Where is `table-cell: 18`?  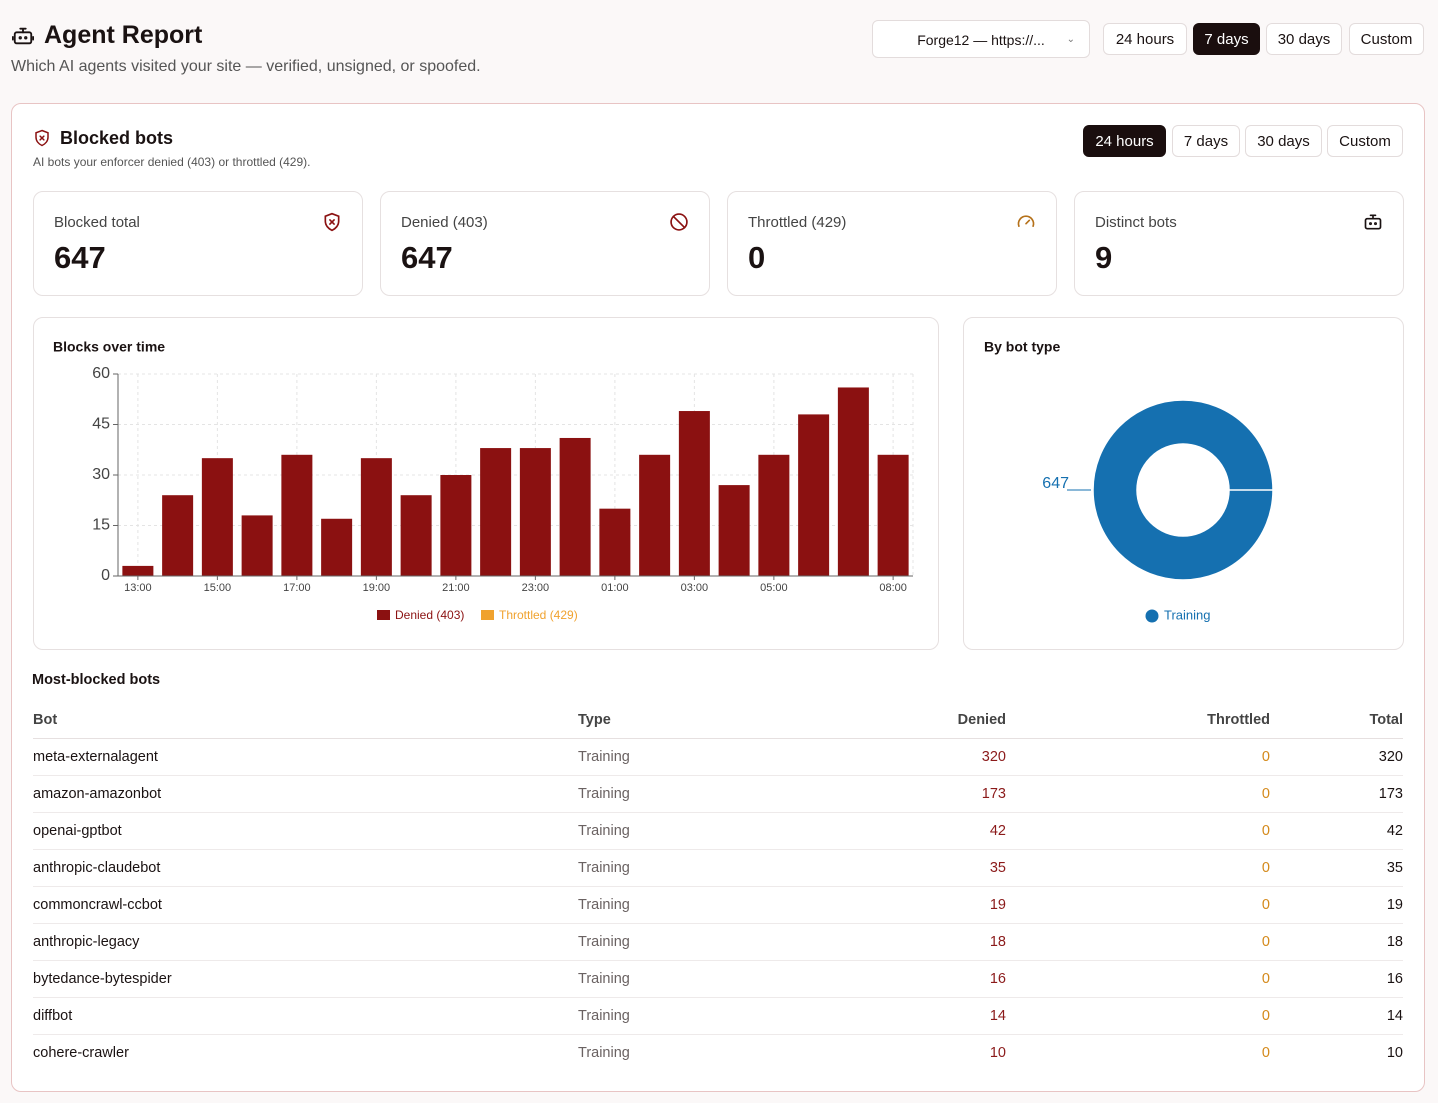
table-cell: 18 is located at coordinates (1394, 942).